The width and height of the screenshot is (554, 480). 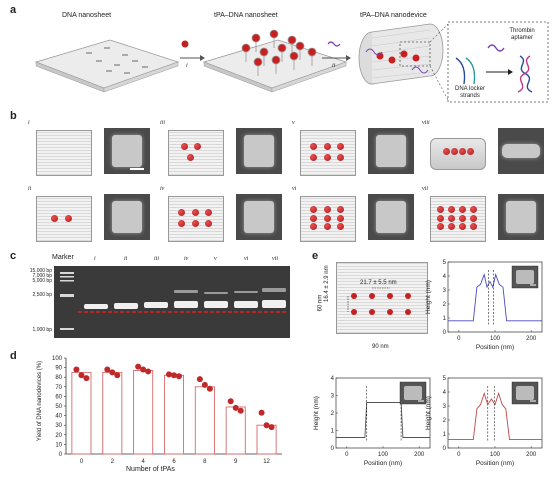 What do you see at coordinates (327, 283) in the screenshot?
I see `spacing-vertical-label: 16.4 ± 2.9 nm` at bounding box center [327, 283].